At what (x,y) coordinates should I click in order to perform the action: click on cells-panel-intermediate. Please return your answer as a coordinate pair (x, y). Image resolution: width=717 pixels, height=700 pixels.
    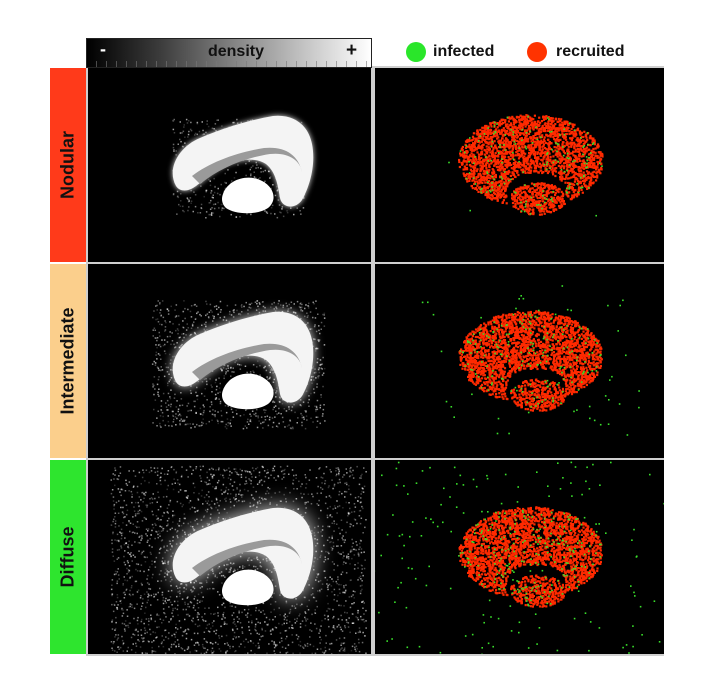
    Looking at the image, I should click on (519, 361).